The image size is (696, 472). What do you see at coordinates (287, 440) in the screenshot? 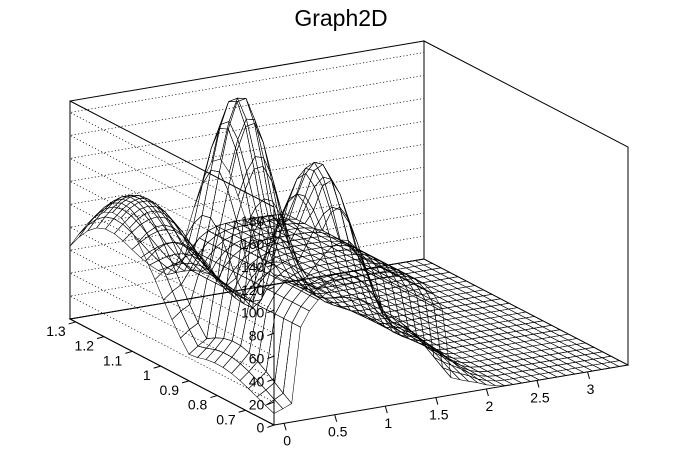
I see `x-tick-label: 0` at bounding box center [287, 440].